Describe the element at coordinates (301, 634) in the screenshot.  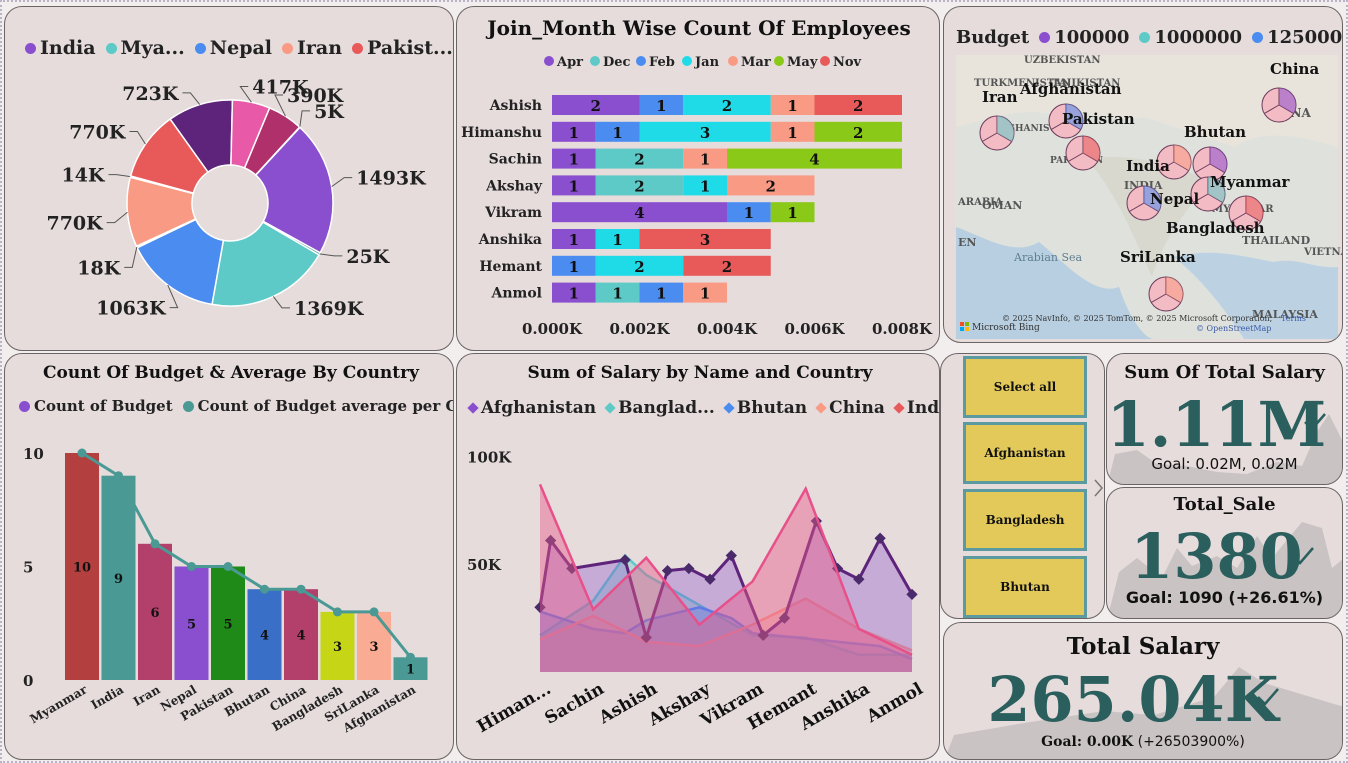
I see `budget-bar-china` at that location.